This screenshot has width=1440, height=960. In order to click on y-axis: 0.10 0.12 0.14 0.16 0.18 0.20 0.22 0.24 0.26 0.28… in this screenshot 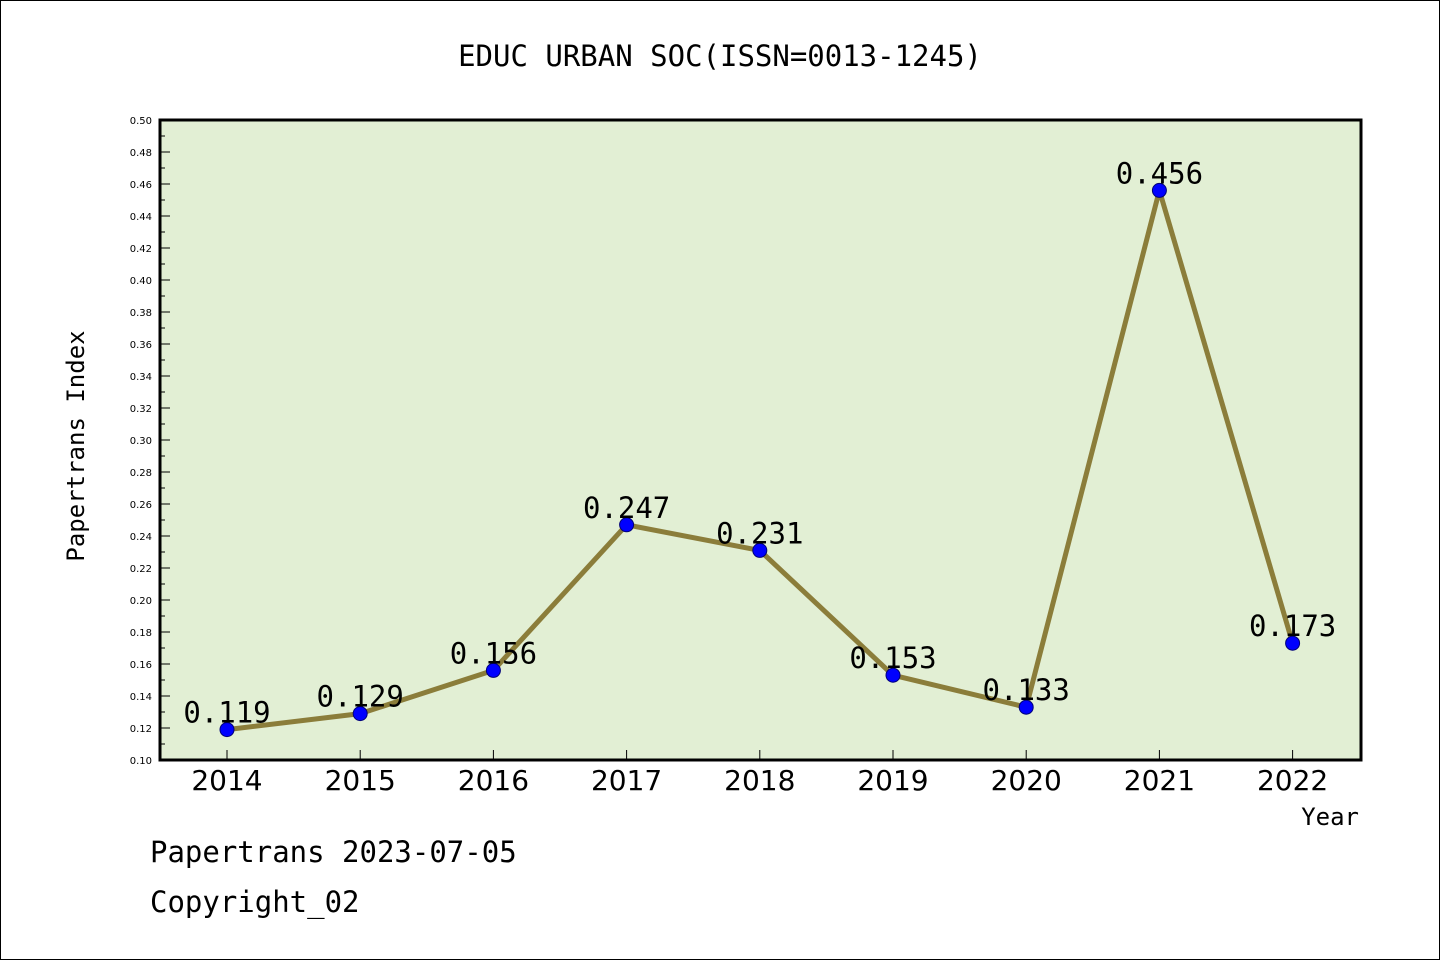, I will do `click(150, 441)`.